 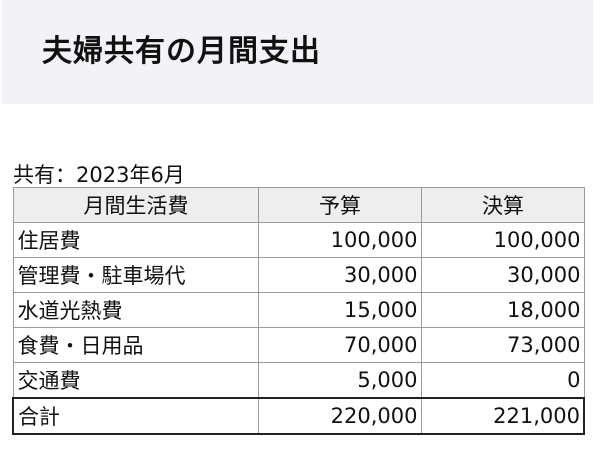 What do you see at coordinates (339, 310) in the screenshot?
I see `row-budget-value: 15,000` at bounding box center [339, 310].